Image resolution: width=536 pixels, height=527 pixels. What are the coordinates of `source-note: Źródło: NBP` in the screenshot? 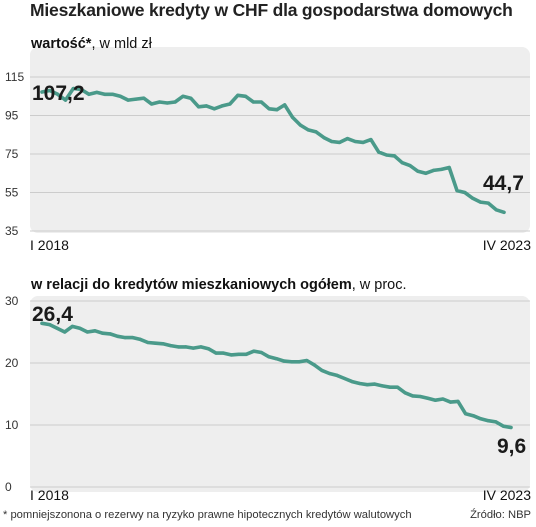 It's located at (500, 515).